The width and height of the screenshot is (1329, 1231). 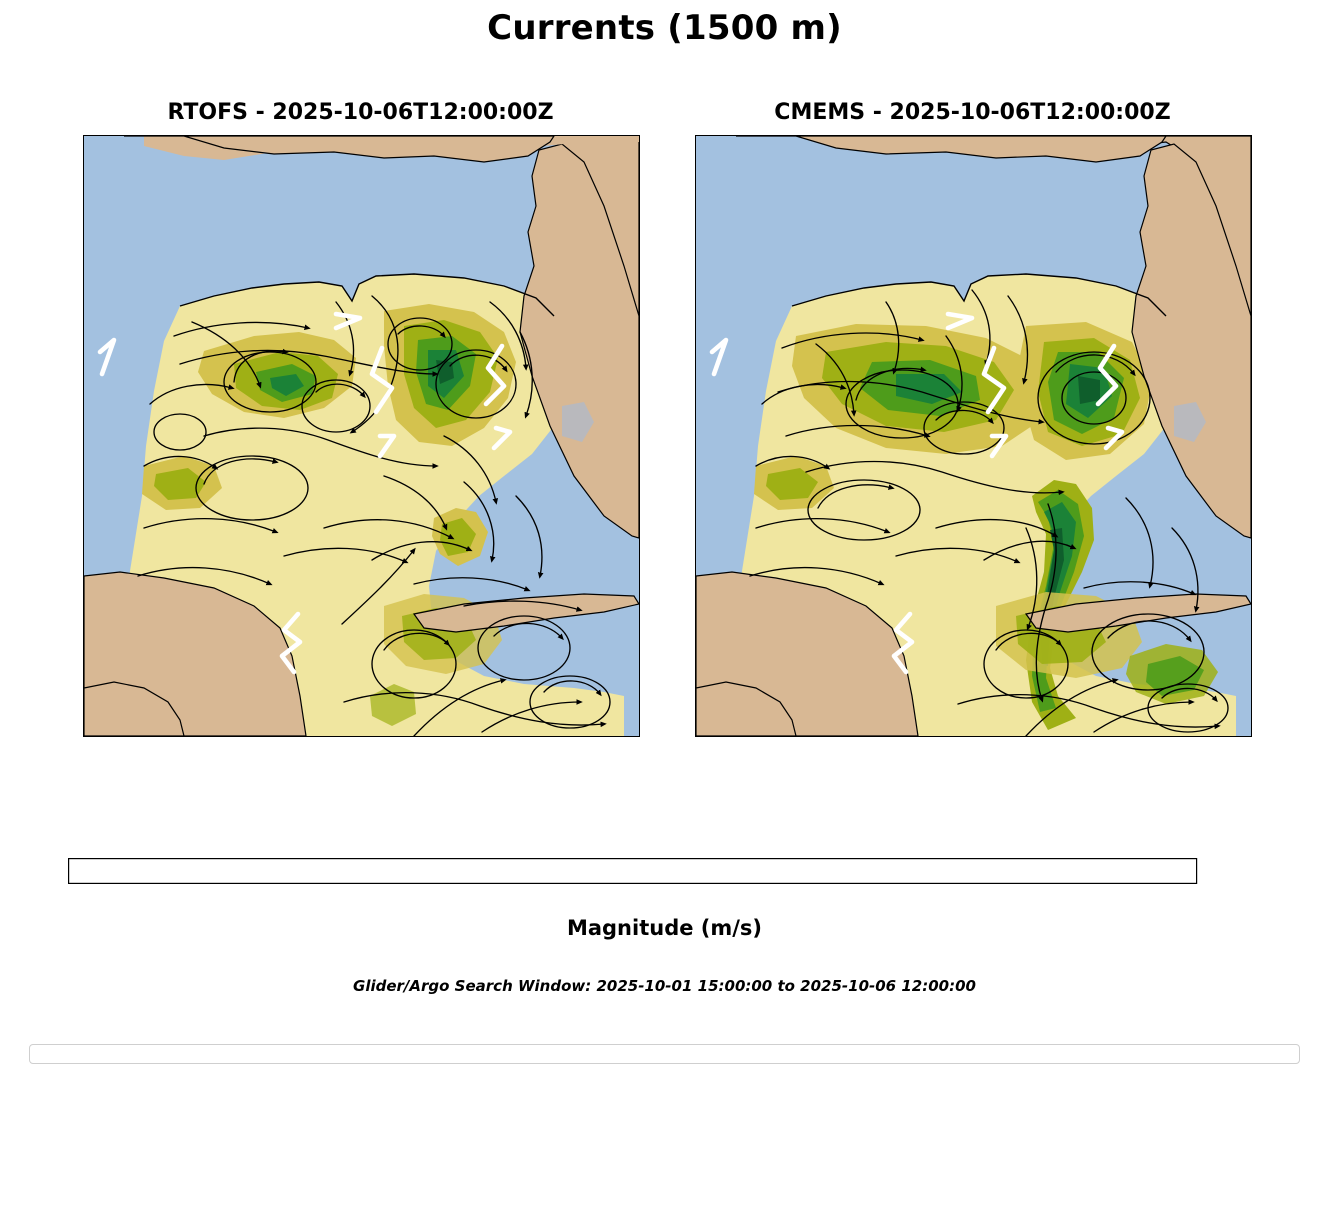 What do you see at coordinates (664, 928) in the screenshot?
I see `colorbar-title: Magnitude (m/s)` at bounding box center [664, 928].